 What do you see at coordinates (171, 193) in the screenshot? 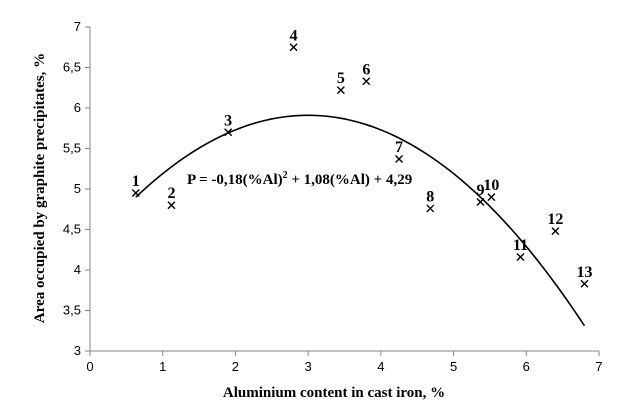
I see `data-point-label: 2` at bounding box center [171, 193].